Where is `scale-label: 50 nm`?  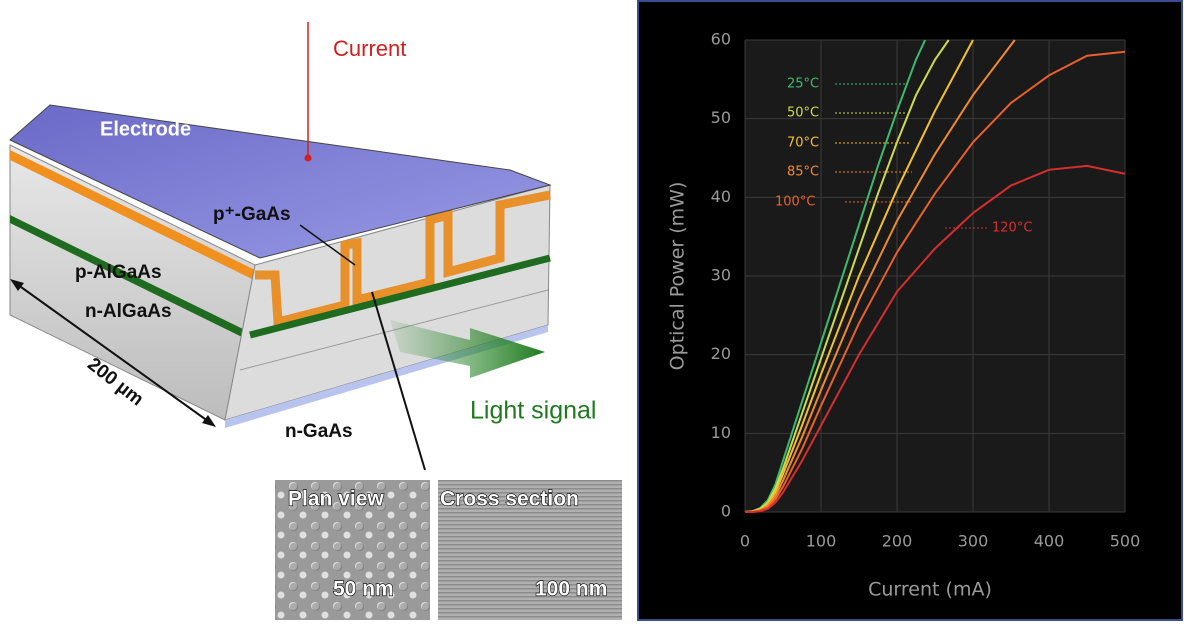 scale-label: 50 nm is located at coordinates (363, 589).